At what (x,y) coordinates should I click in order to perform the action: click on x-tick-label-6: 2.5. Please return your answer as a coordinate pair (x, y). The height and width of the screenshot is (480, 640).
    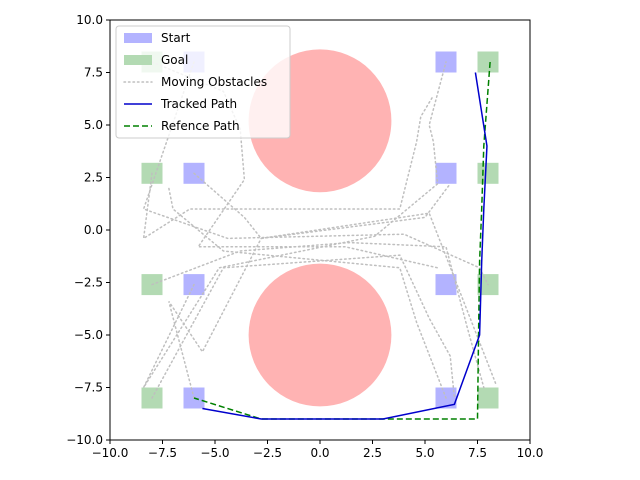
    Looking at the image, I should click on (372, 453).